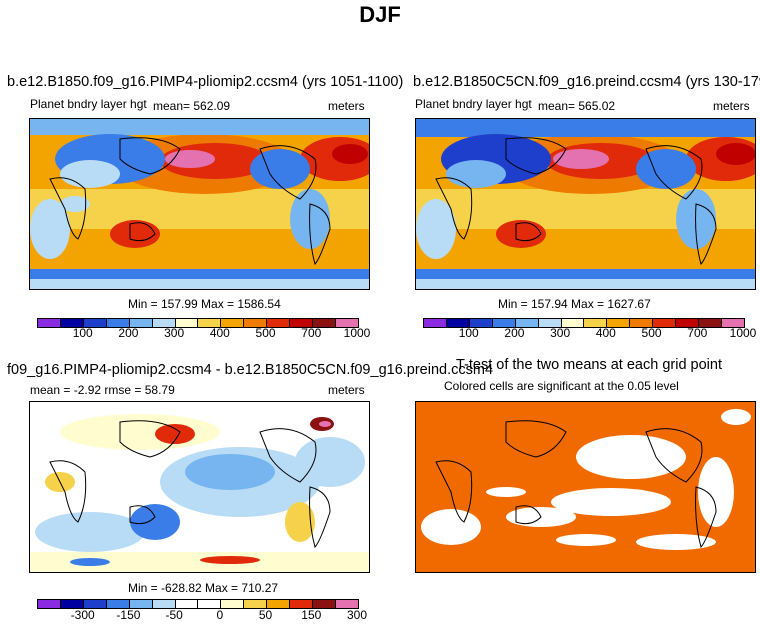 The width and height of the screenshot is (760, 625). I want to click on panel3-stats: Min = -628.82 Max = 710.27, so click(203, 588).